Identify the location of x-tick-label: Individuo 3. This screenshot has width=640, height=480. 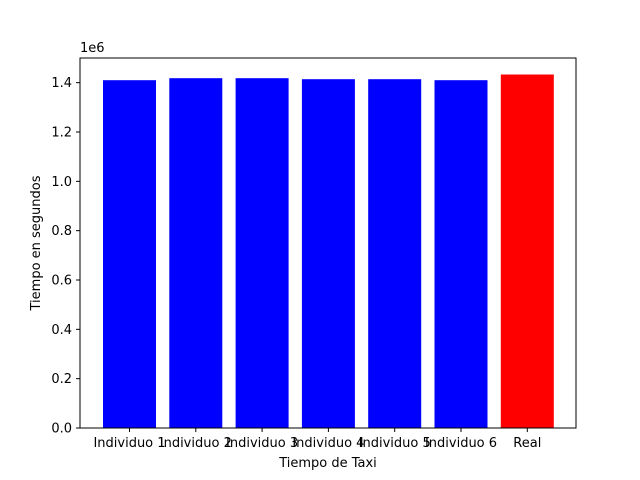
(262, 443).